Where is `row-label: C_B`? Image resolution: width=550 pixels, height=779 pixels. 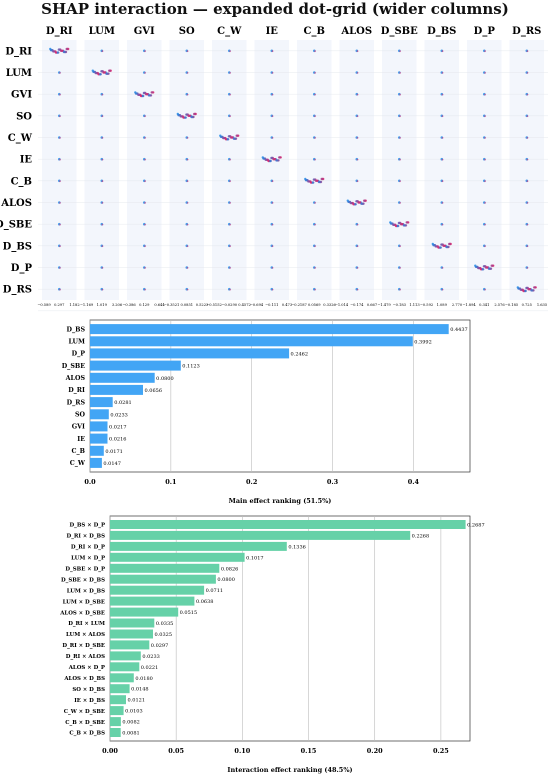
row-label: C_B is located at coordinates (21, 181).